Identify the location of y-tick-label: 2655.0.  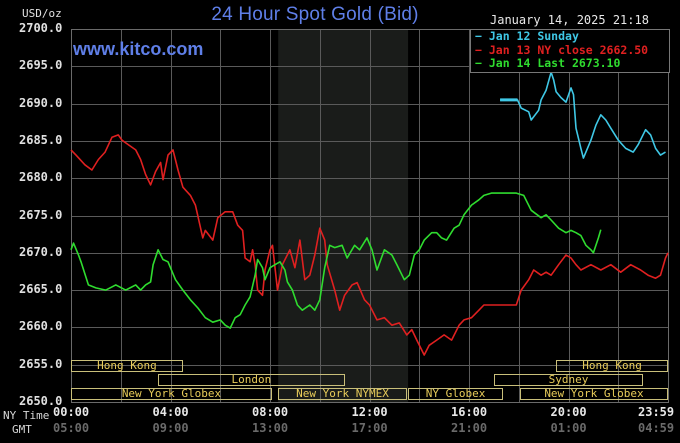
(41, 363).